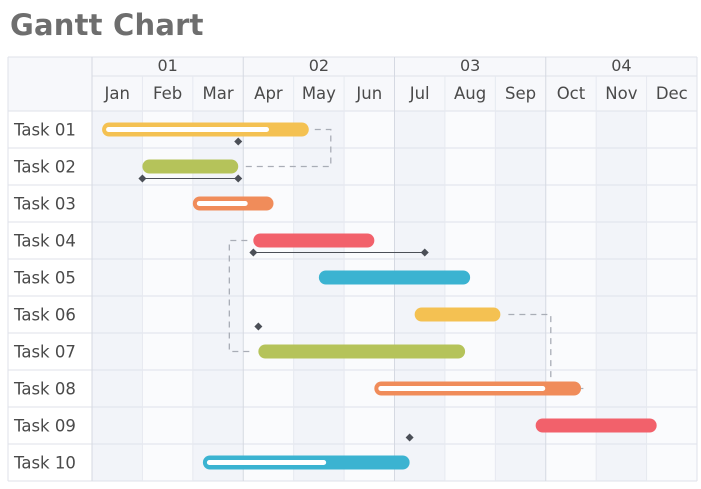  Describe the element at coordinates (167, 93) in the screenshot. I see `month-label: Feb` at that location.